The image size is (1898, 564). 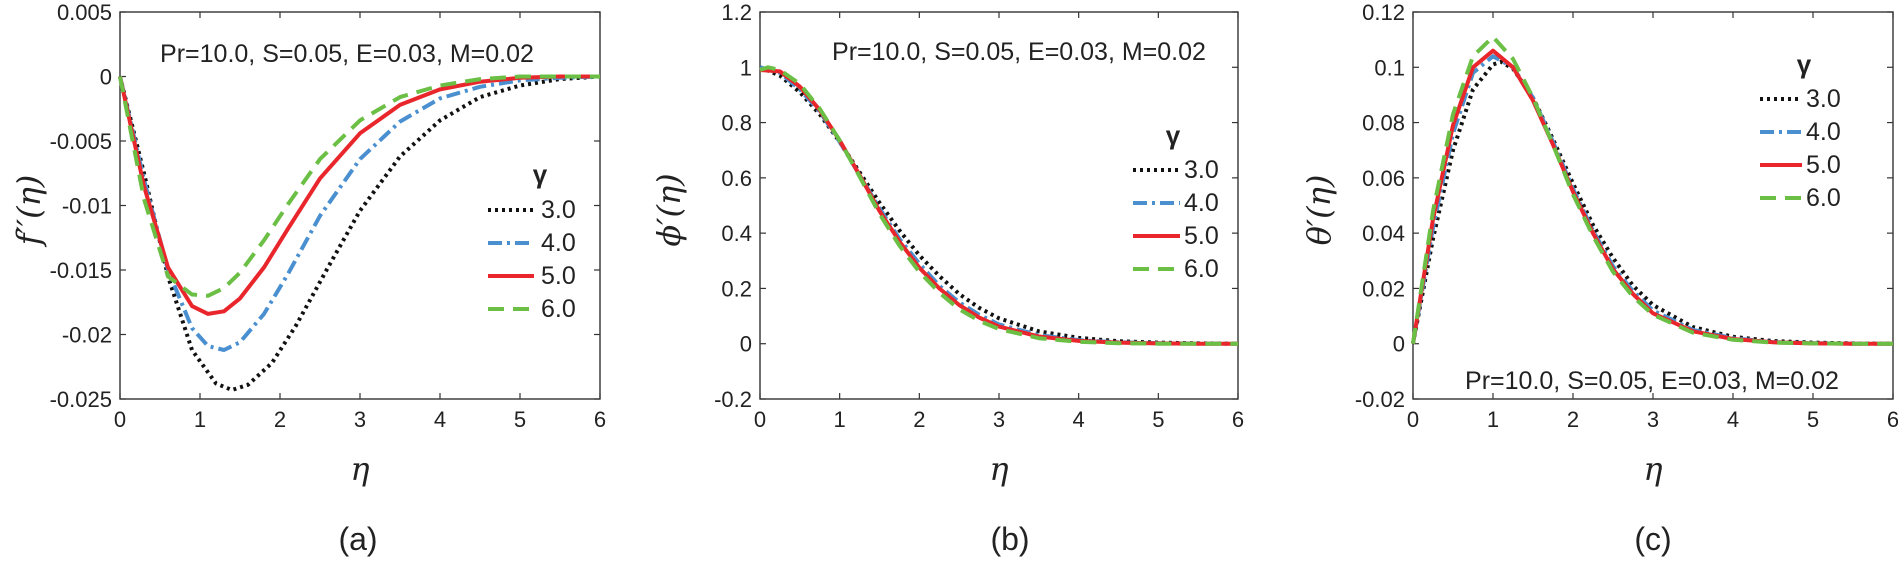 What do you see at coordinates (1319, 210) in the screenshot?
I see `y-axis-label: θ′(η)` at bounding box center [1319, 210].